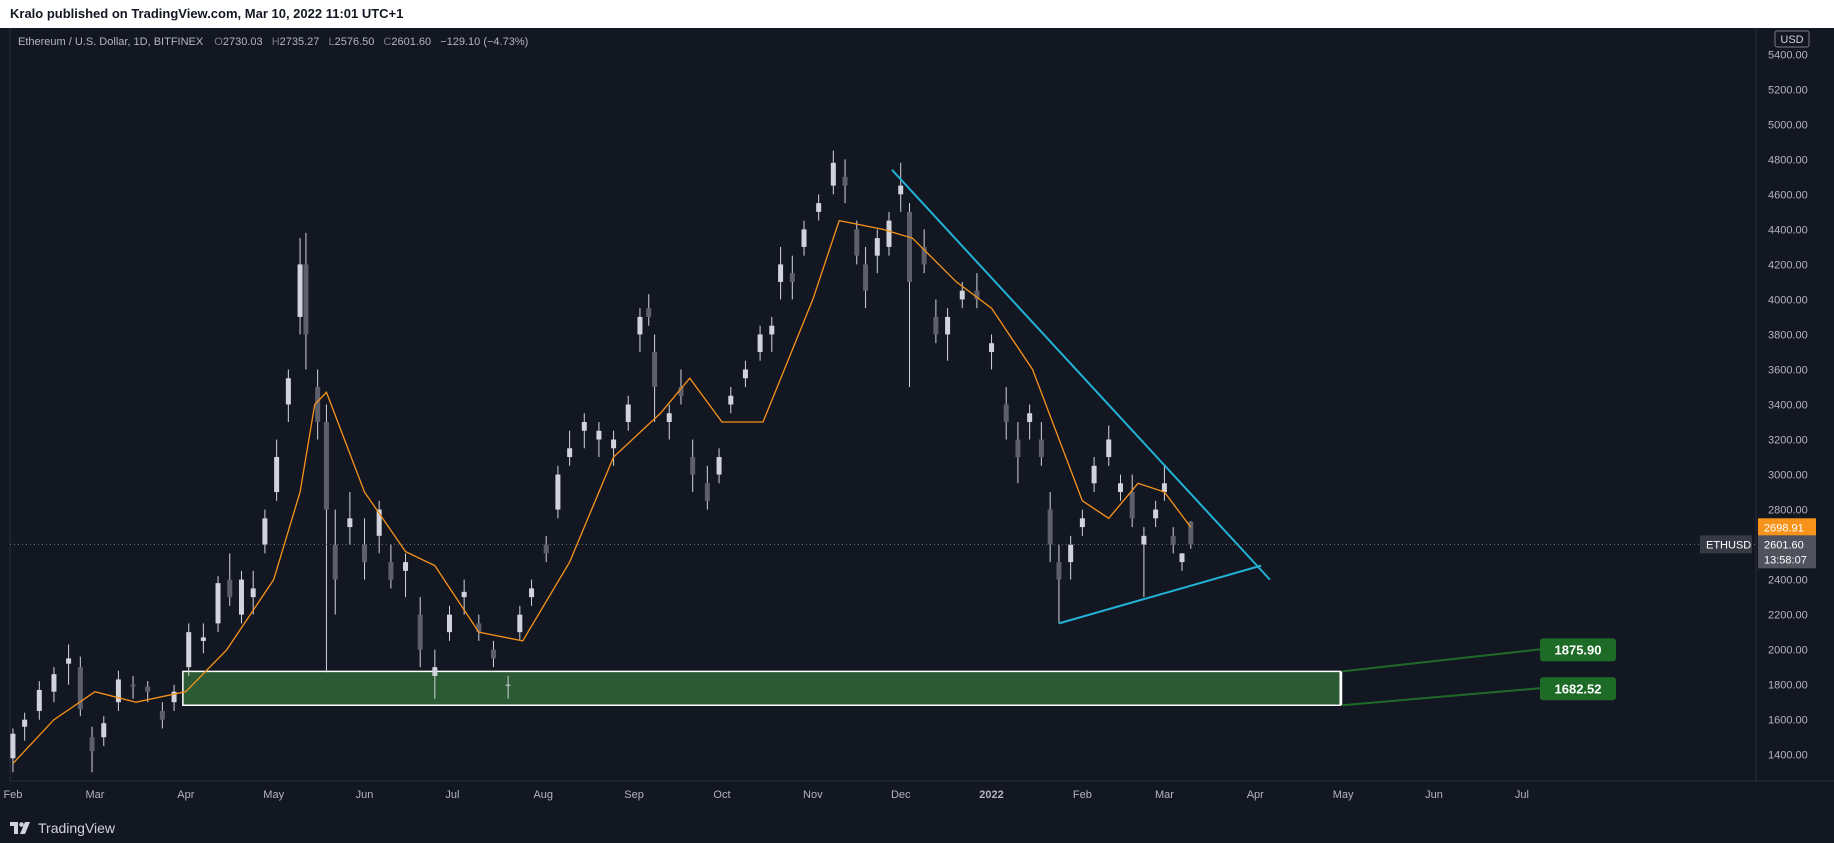 The image size is (1834, 843). Describe the element at coordinates (1522, 795) in the screenshot. I see `time-axis-label: Jul` at that location.